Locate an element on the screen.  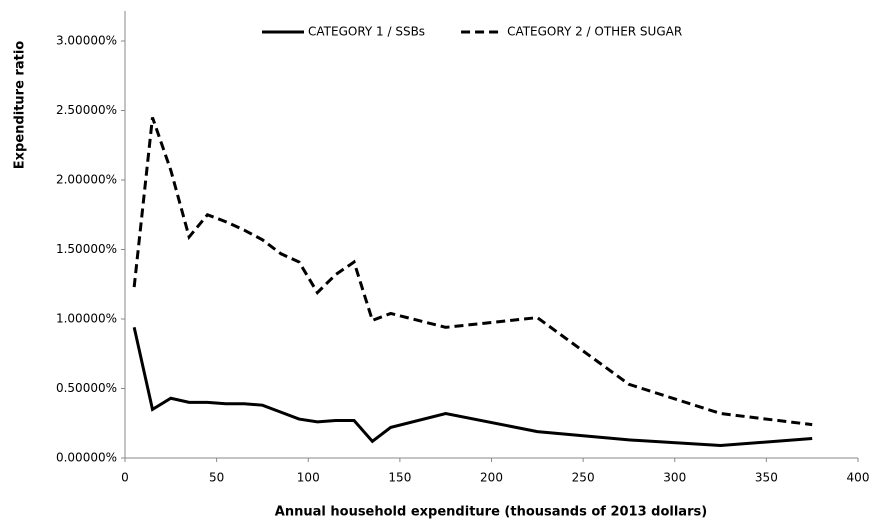
y-tick-label: 1.50000% is located at coordinates (86, 249).